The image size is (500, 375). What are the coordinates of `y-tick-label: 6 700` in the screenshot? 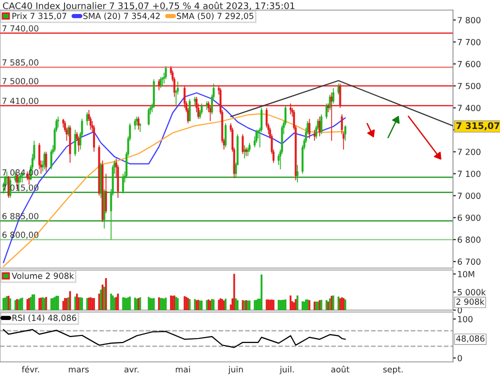 It's located at (469, 261).